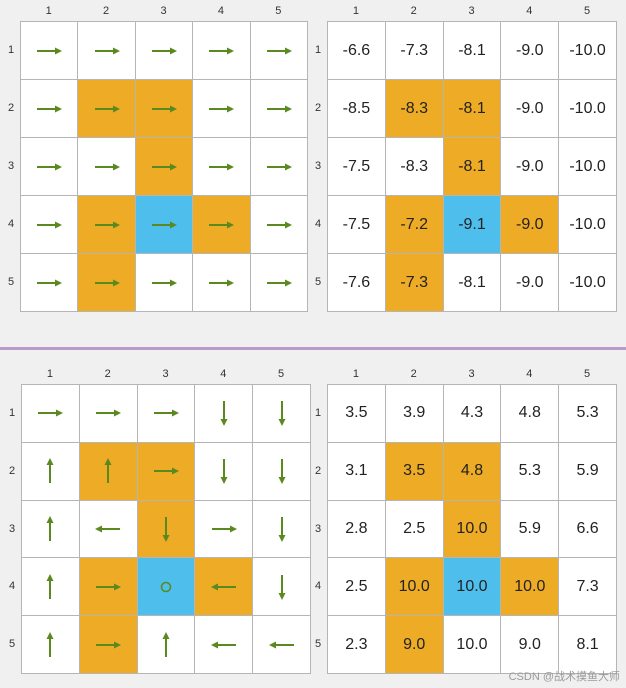 The image size is (626, 688). I want to click on bottom-policy-cell-r5-c1, so click(51, 645).